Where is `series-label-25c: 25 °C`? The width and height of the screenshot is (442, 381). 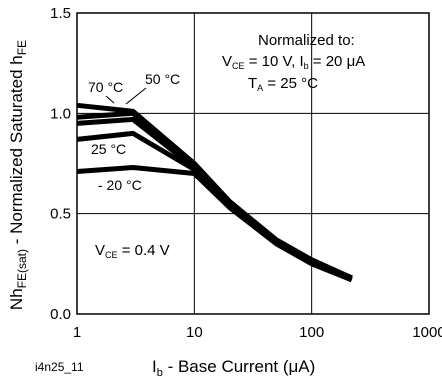
series-label-25c: 25 °C is located at coordinates (108, 149).